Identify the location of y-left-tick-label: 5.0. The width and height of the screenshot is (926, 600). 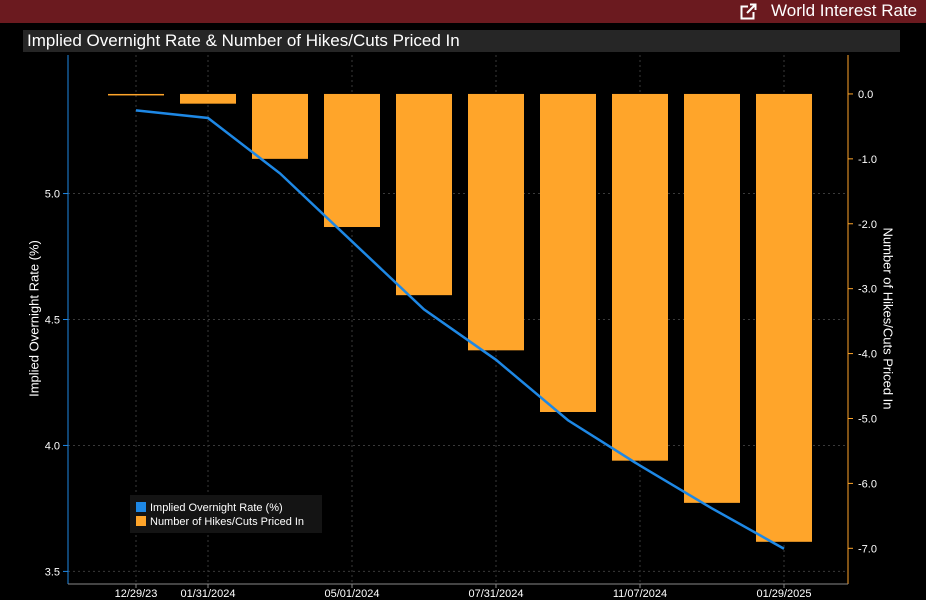
(52, 195).